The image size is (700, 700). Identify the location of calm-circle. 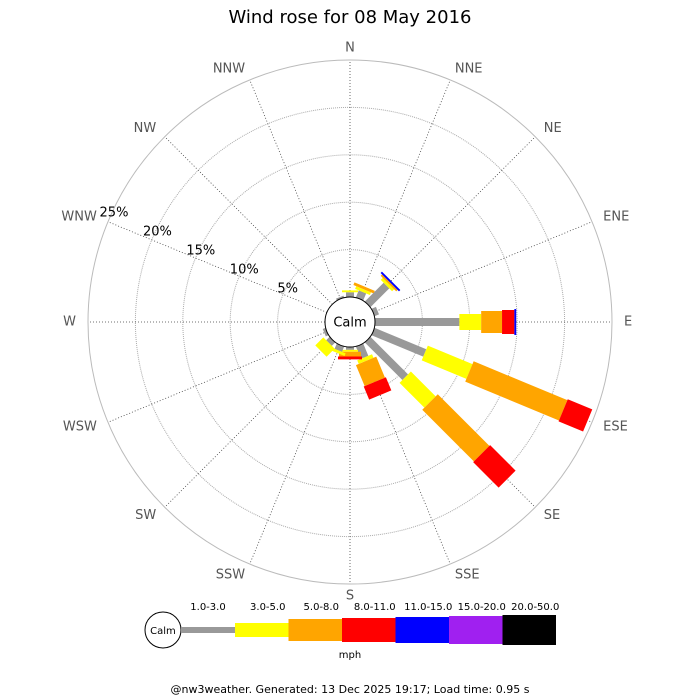
(350, 322).